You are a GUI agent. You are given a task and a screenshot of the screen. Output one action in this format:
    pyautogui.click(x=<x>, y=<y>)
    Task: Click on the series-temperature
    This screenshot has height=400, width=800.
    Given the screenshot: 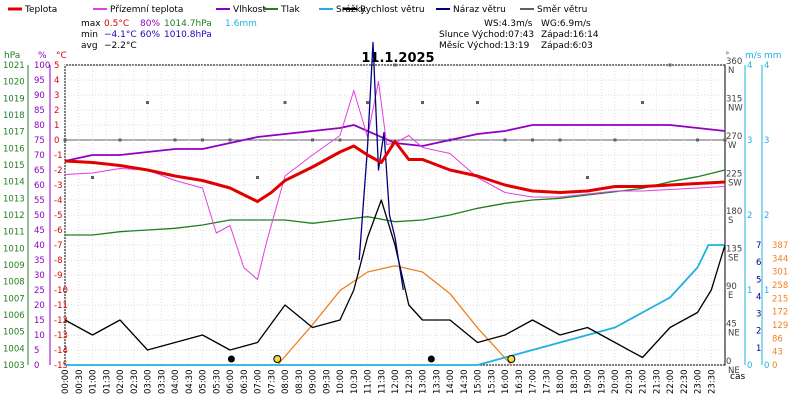 What is the action you would take?
    pyautogui.click(x=395, y=171)
    